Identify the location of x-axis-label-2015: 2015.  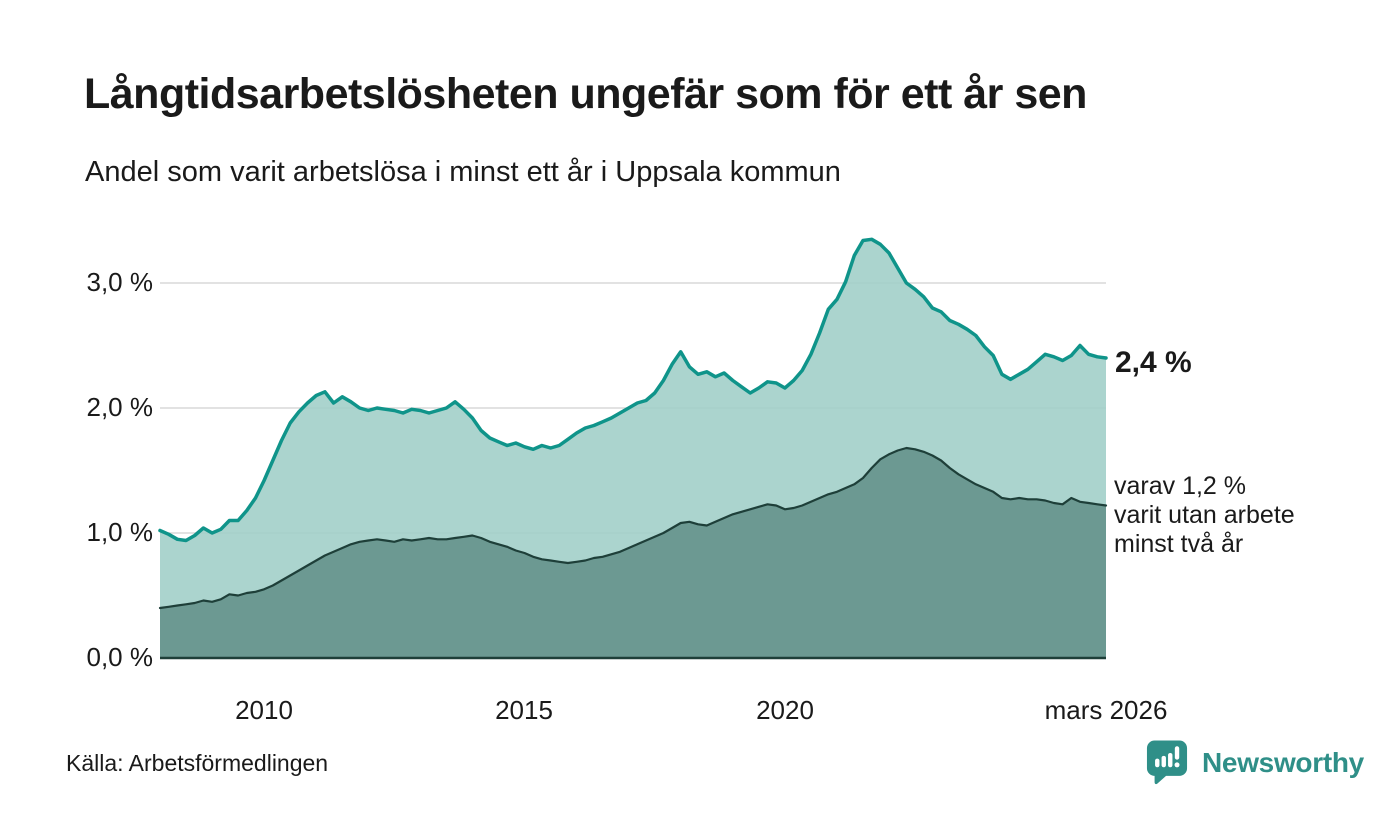
(524, 710).